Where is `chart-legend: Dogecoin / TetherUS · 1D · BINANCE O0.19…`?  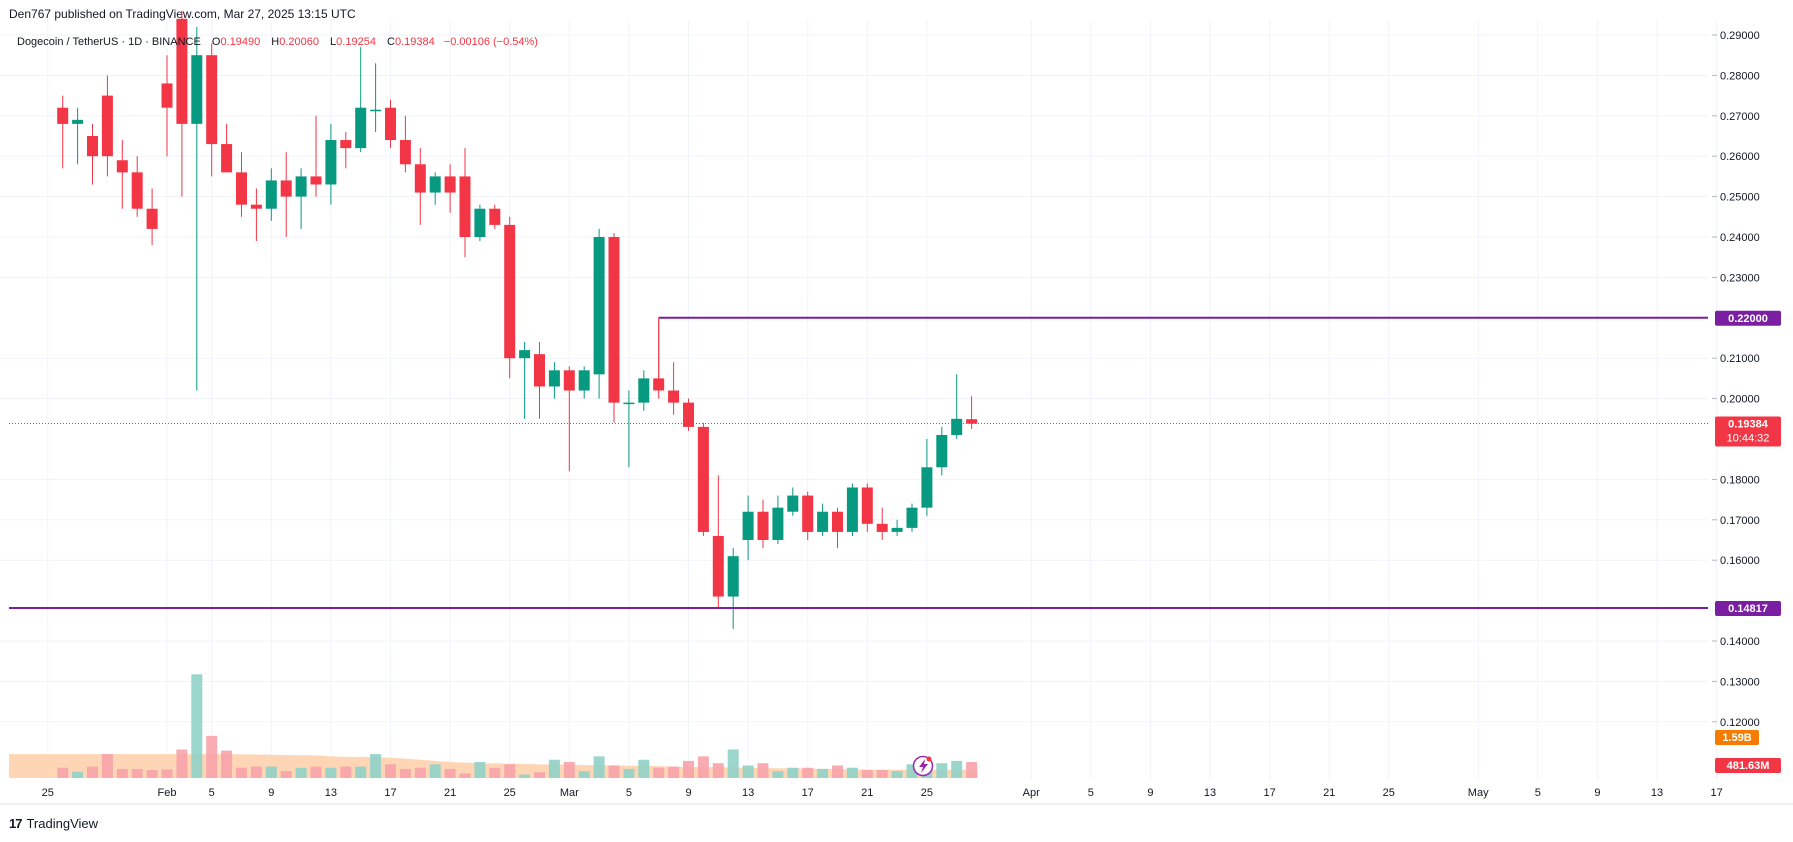 chart-legend: Dogecoin / TetherUS · 1D · BINANCE O0.19… is located at coordinates (277, 42).